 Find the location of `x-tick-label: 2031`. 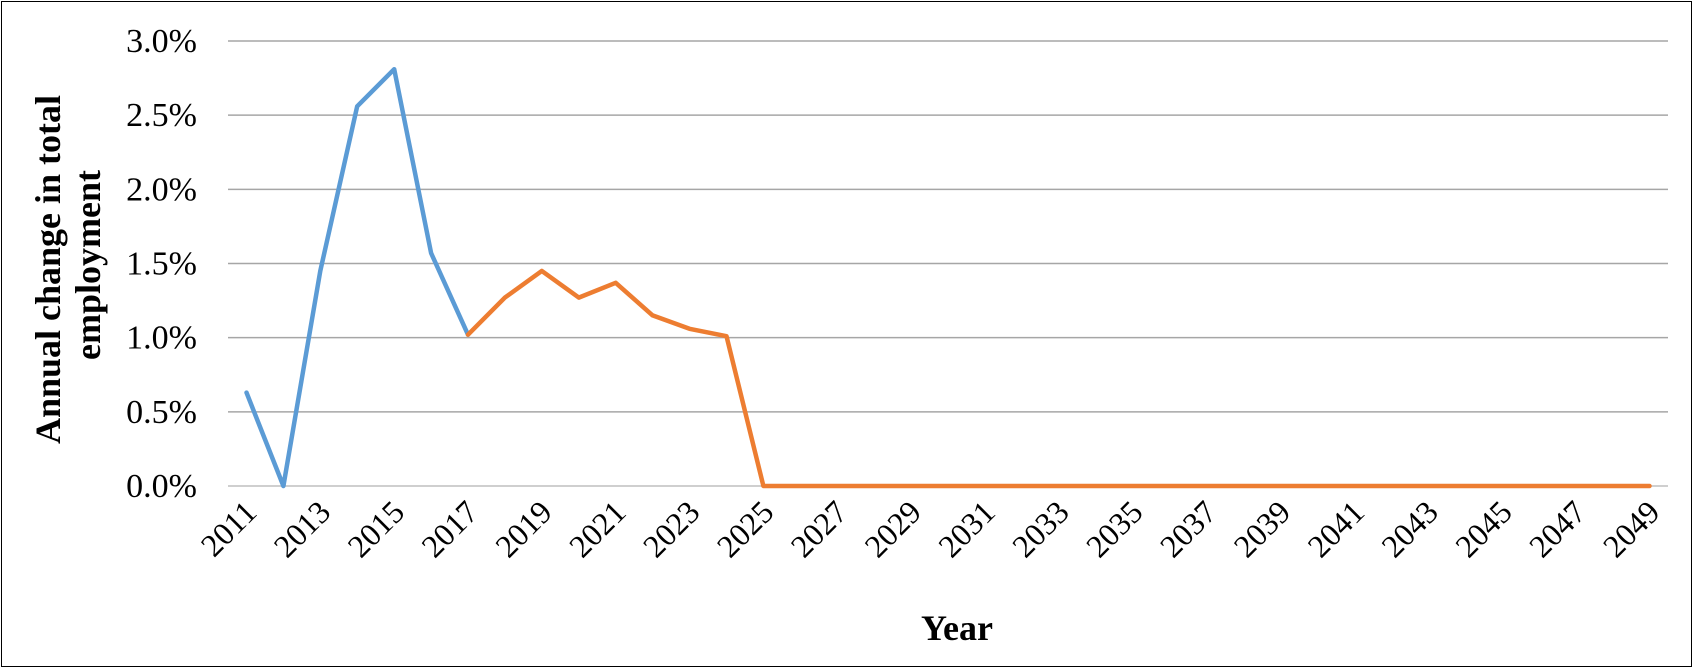

x-tick-label: 2031 is located at coordinates (966, 528).